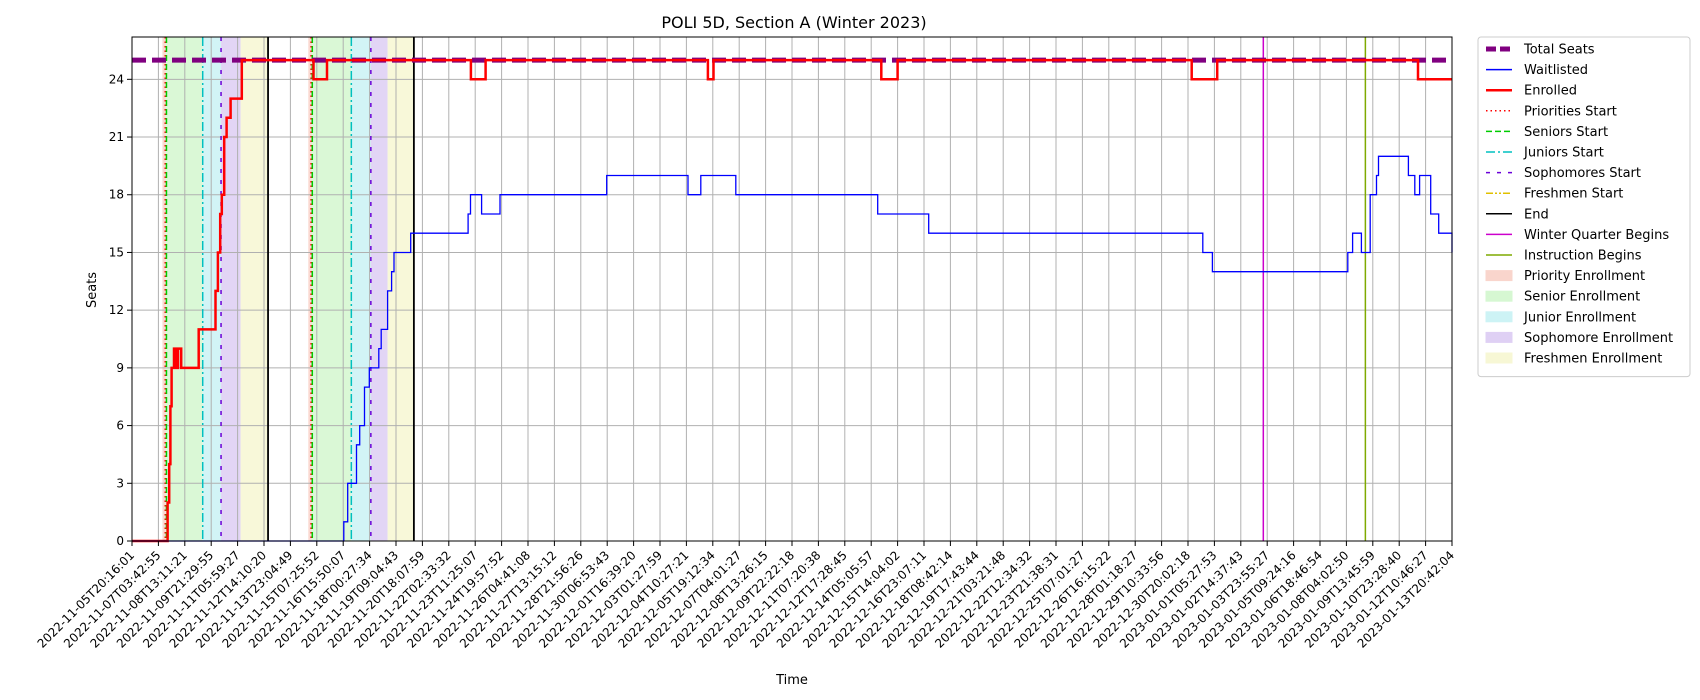 The height and width of the screenshot is (700, 1700). I want to click on legend-label-waitlisted: Waitlisted, so click(1556, 70).